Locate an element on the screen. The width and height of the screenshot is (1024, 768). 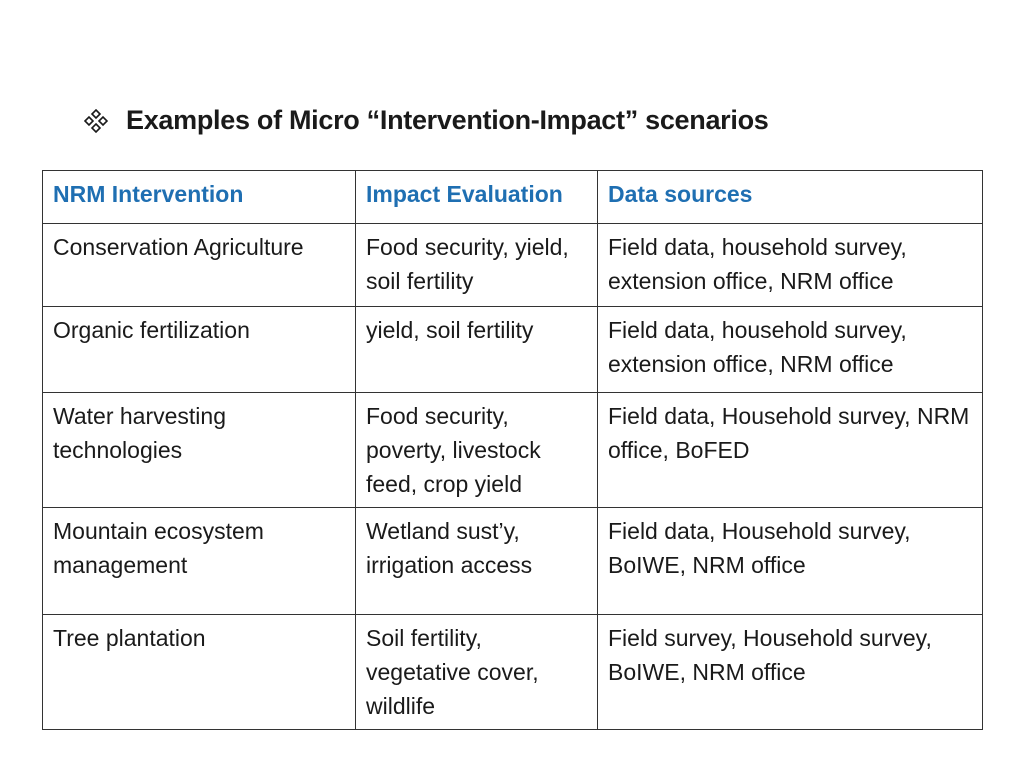
four-diamond-bullet-icon is located at coordinates (96, 121).